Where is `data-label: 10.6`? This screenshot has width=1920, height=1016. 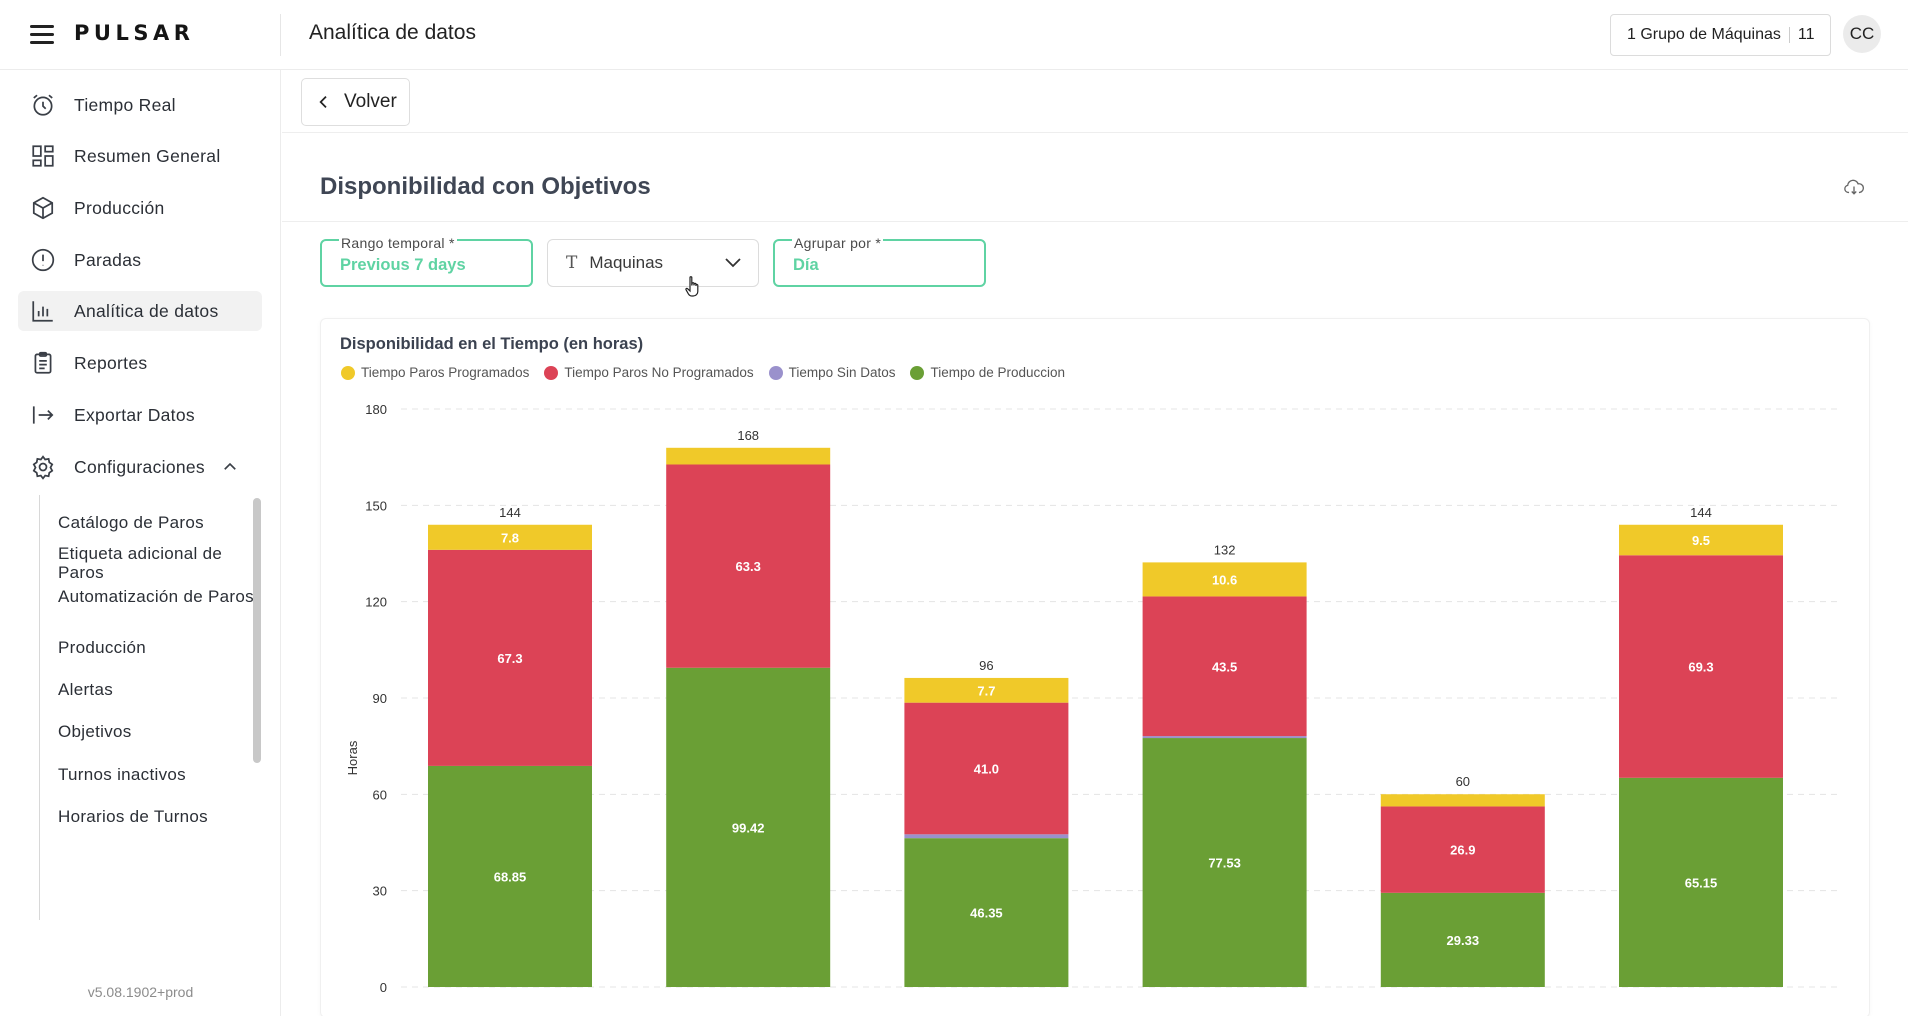 data-label: 10.6 is located at coordinates (1224, 579).